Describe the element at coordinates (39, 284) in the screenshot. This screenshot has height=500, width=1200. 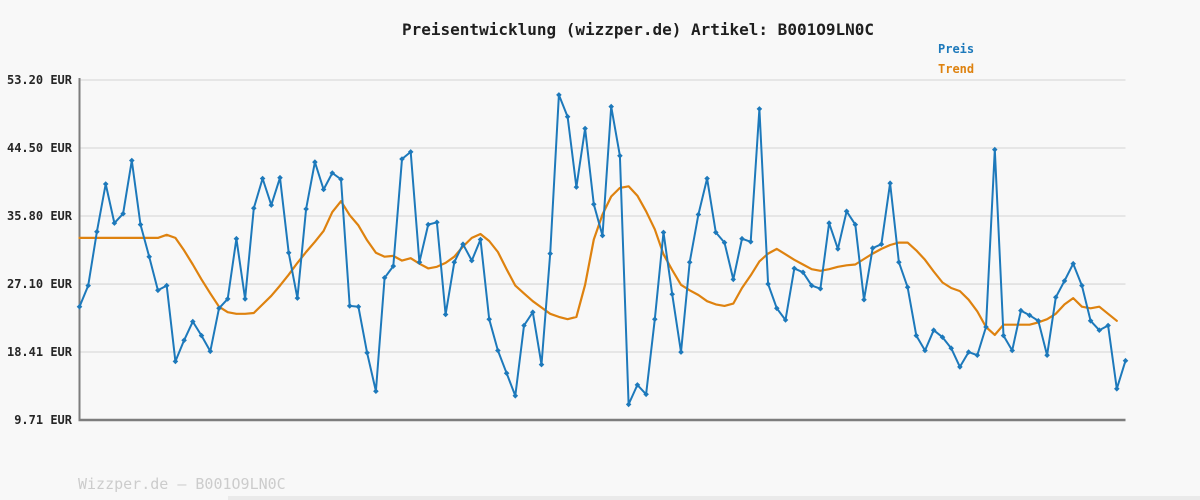
I see `y-tick-label: 27.10 EUR` at that location.